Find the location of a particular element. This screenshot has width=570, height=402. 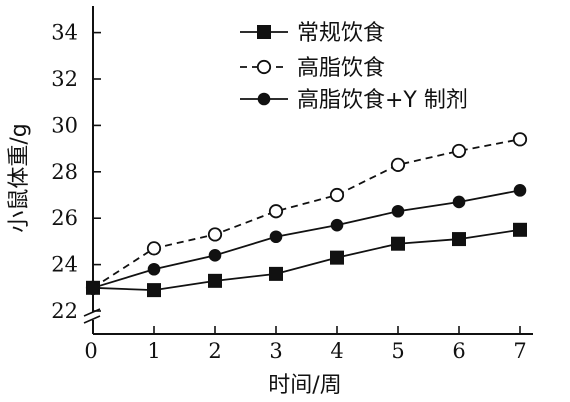

legend-item: 常规饮食 is located at coordinates (312, 33).